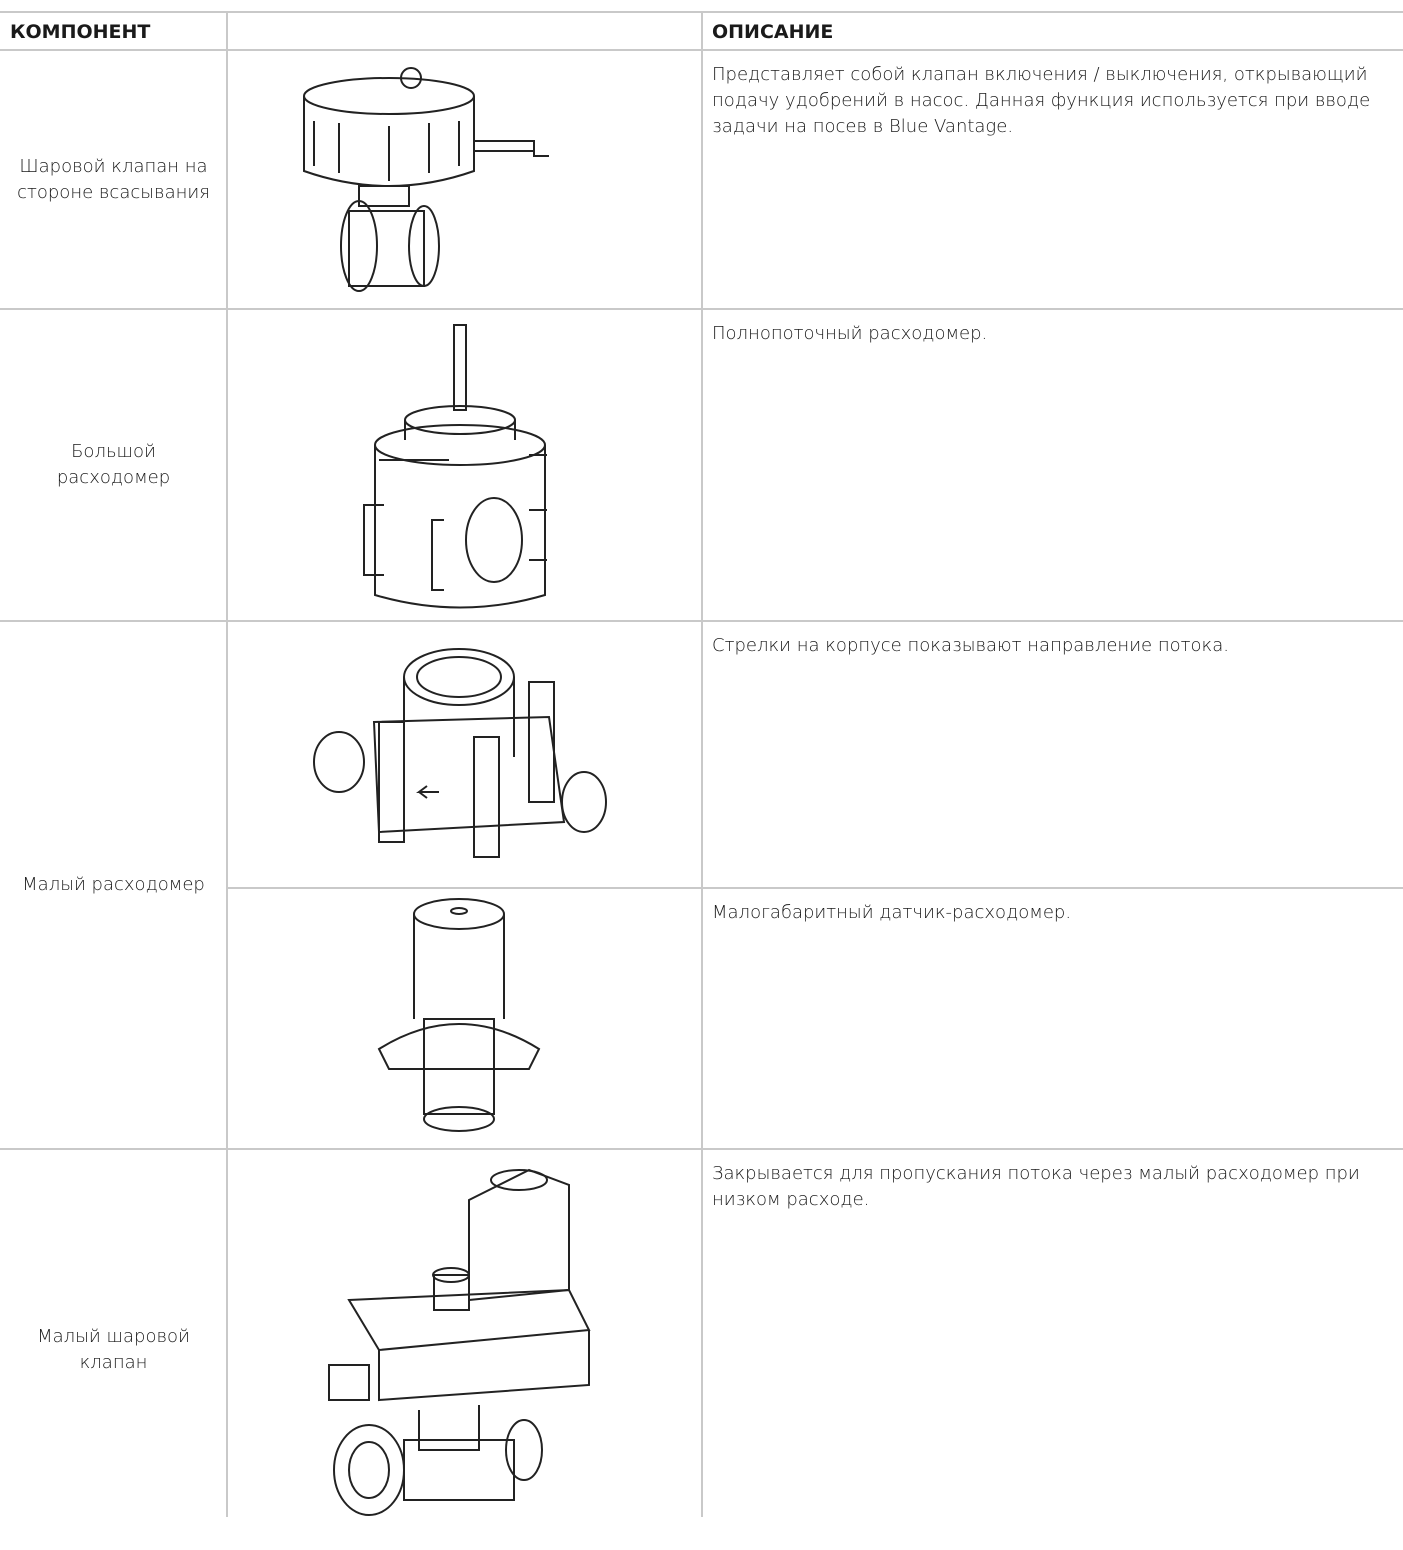  What do you see at coordinates (455, 466) in the screenshot?
I see `flowmeter-drawing` at bounding box center [455, 466].